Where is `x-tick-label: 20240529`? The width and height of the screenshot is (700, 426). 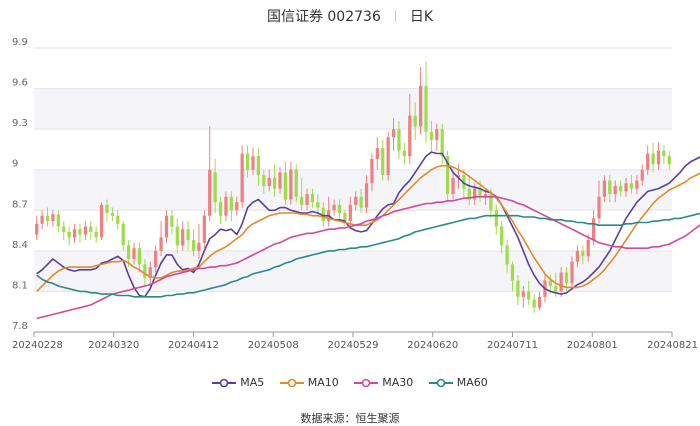
x-tick-label: 20240529 is located at coordinates (353, 345).